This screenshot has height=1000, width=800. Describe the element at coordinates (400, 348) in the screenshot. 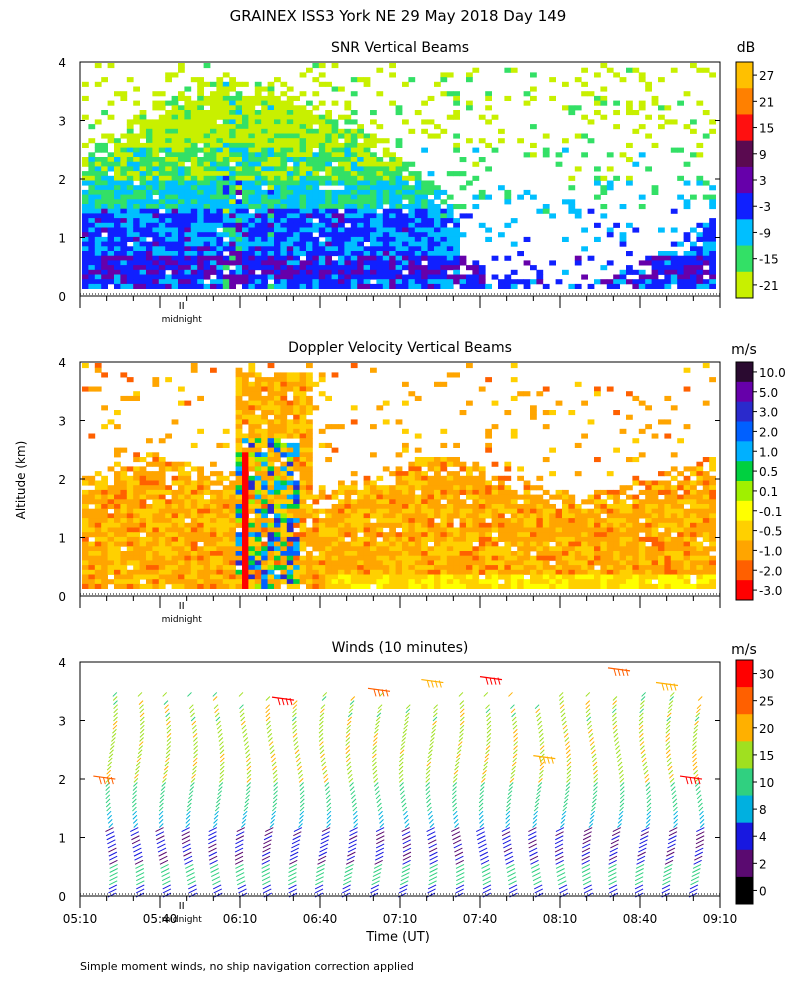

I see `doppler-panel-title: Doppler Velocity Vertical Beams` at that location.